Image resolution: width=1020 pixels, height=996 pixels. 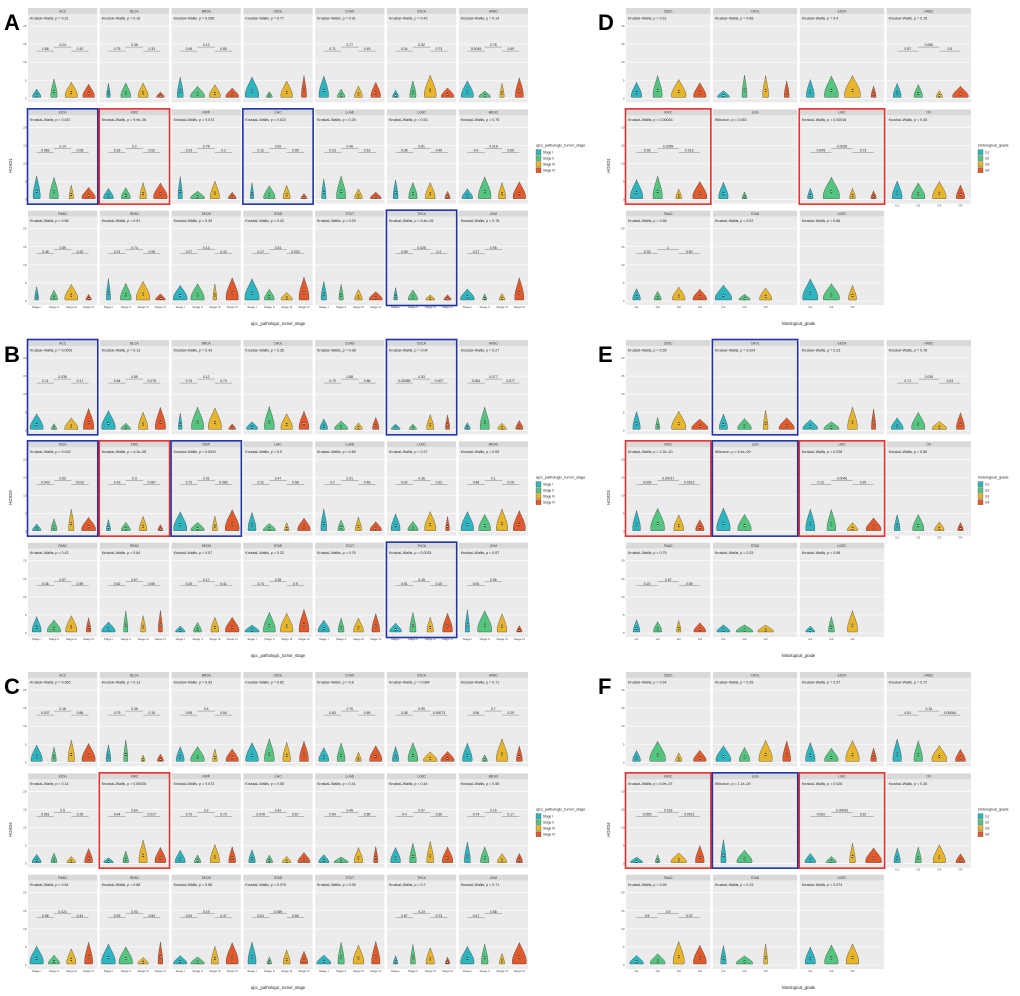 What do you see at coordinates (62, 343) in the screenshot?
I see `facet-title: ACC` at bounding box center [62, 343].